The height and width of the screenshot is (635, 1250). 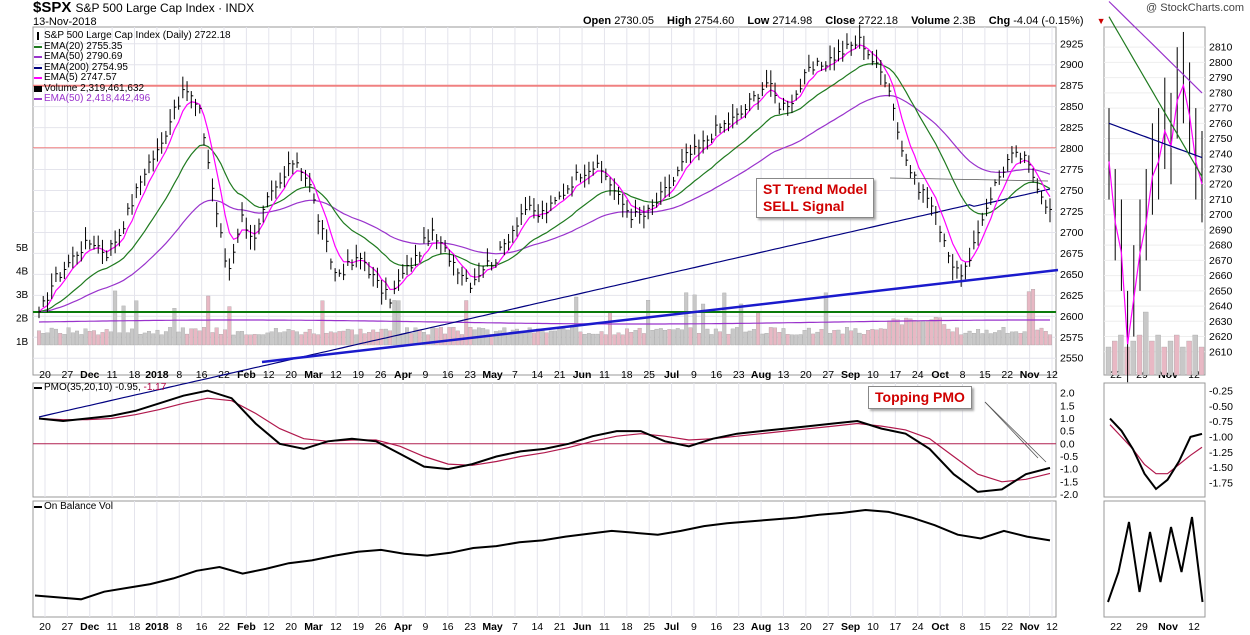 What do you see at coordinates (544, 441) in the screenshot?
I see `pmo-line` at bounding box center [544, 441].